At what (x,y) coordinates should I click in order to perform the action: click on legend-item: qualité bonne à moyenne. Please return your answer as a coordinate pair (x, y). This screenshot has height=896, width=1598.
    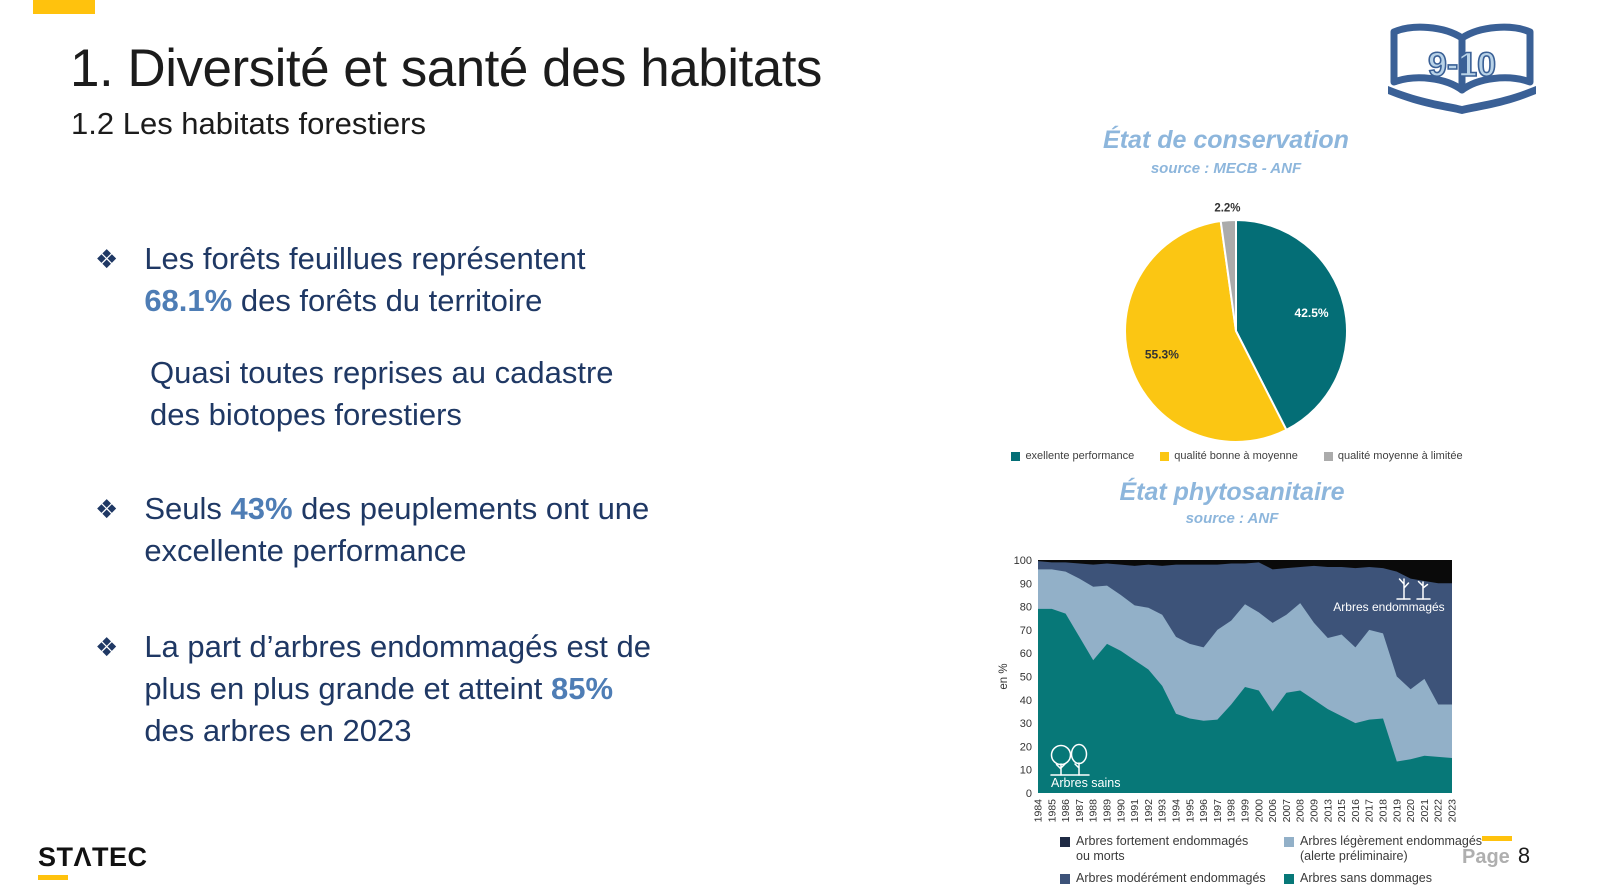
    Looking at the image, I should click on (1229, 456).